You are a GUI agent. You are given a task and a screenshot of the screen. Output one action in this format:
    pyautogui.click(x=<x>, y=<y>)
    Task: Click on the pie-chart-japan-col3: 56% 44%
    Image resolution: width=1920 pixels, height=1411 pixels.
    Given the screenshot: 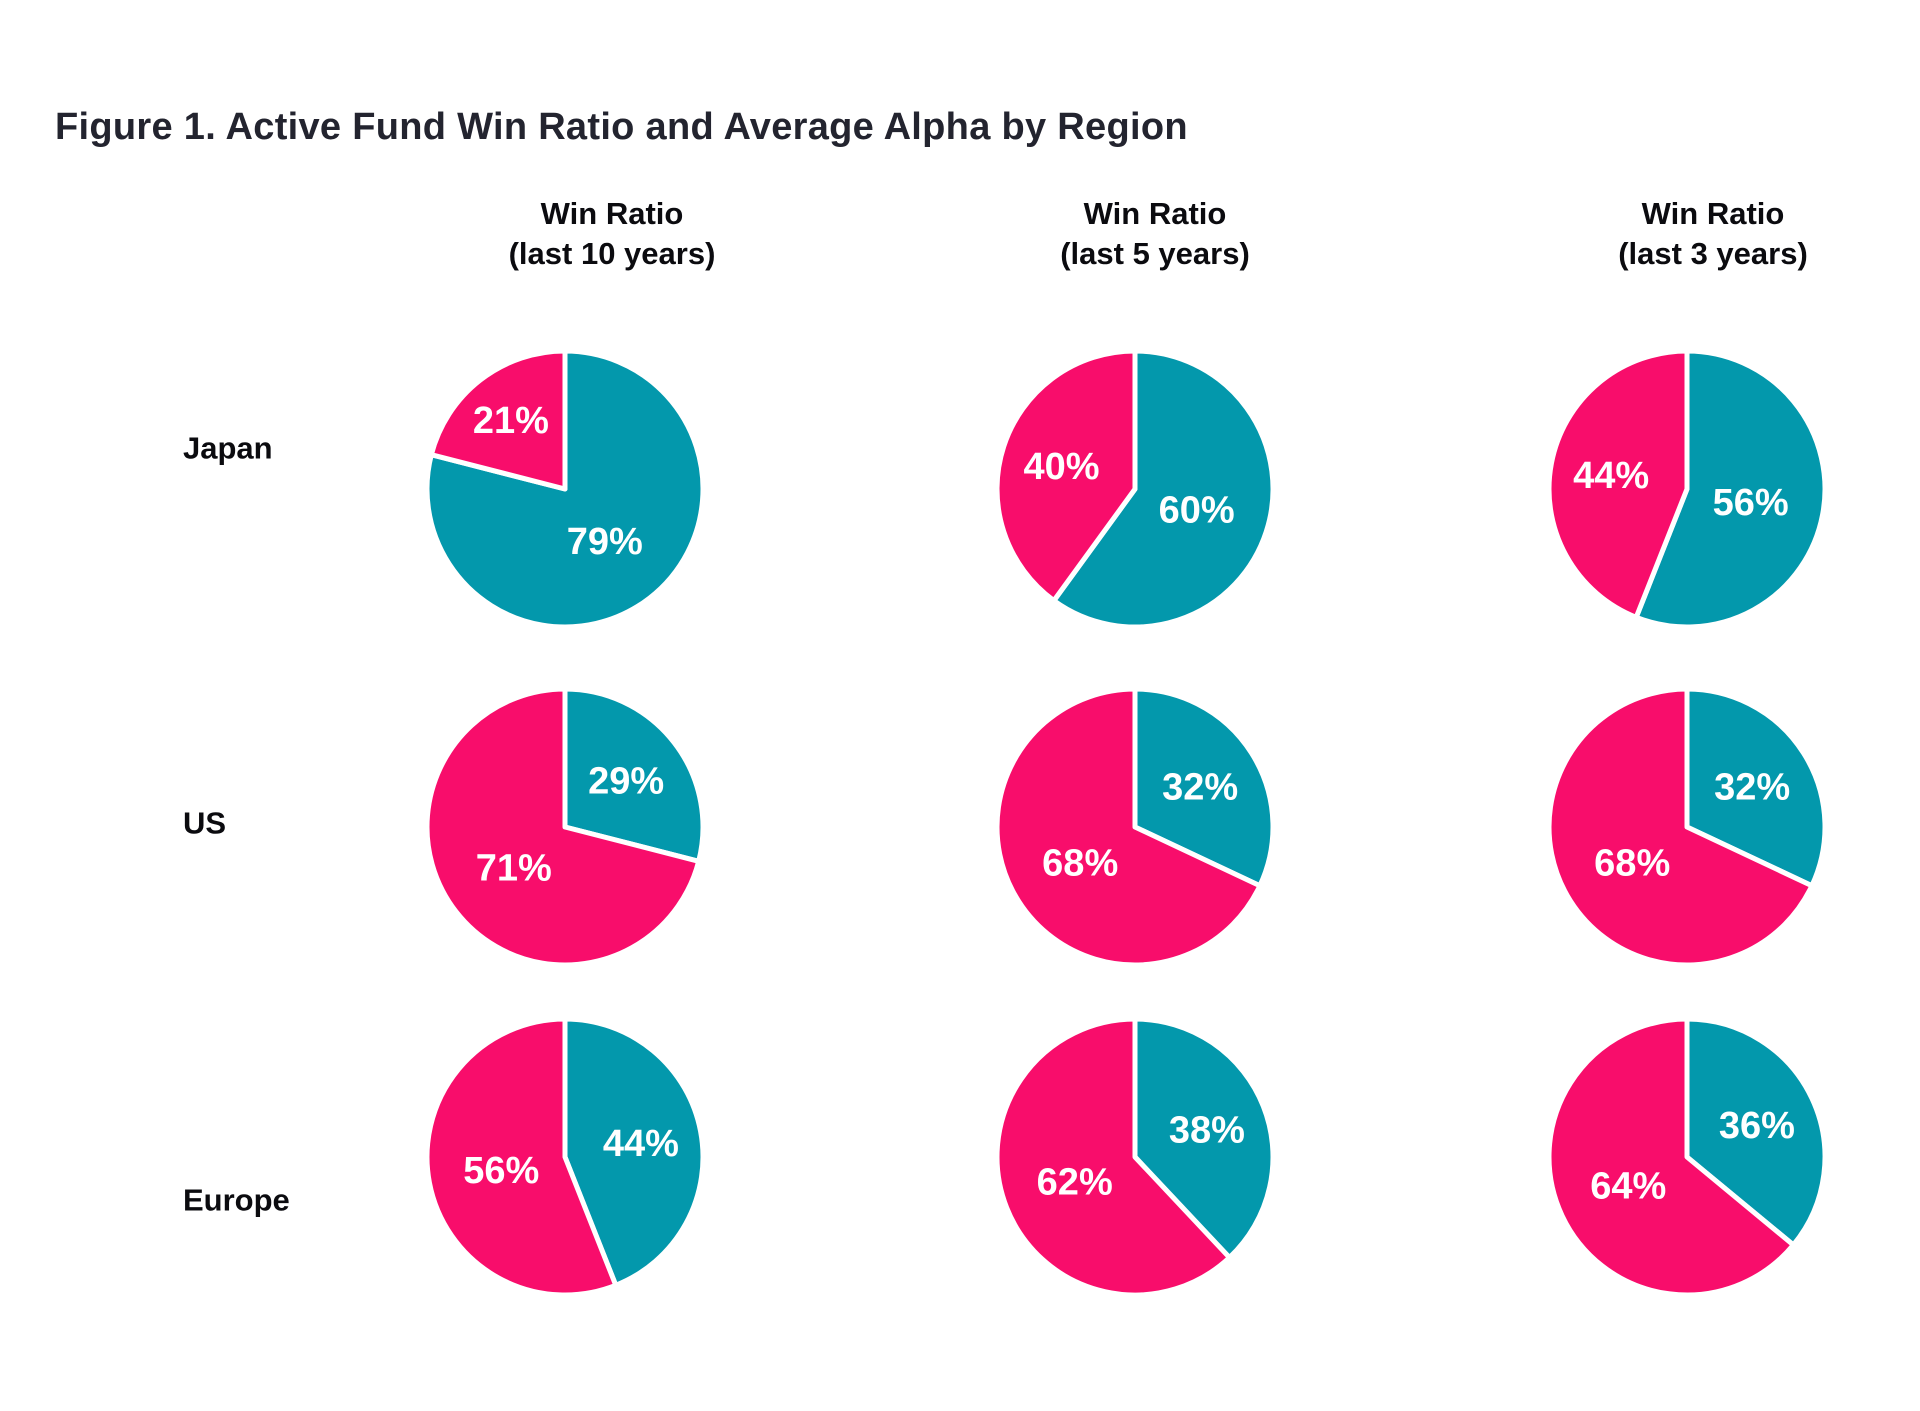 What is the action you would take?
    pyautogui.click(x=1687, y=489)
    